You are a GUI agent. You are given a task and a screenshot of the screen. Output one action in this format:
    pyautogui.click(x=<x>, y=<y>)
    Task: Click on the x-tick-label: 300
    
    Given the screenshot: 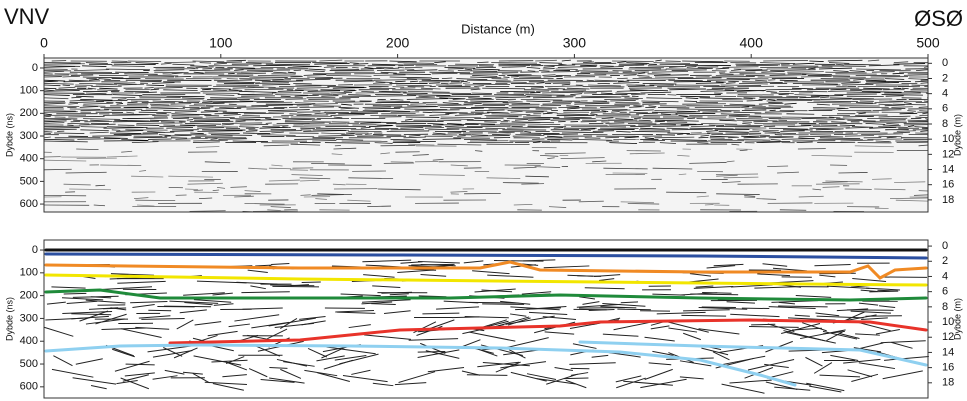 What is the action you would take?
    pyautogui.click(x=575, y=43)
    